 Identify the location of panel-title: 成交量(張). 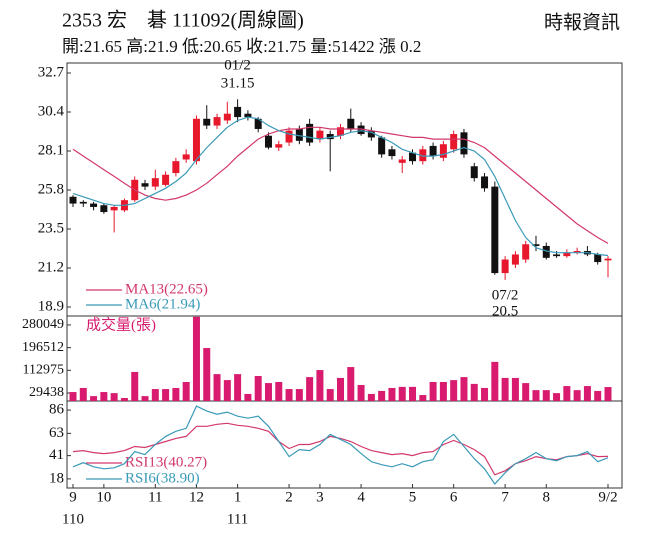
(121, 324).